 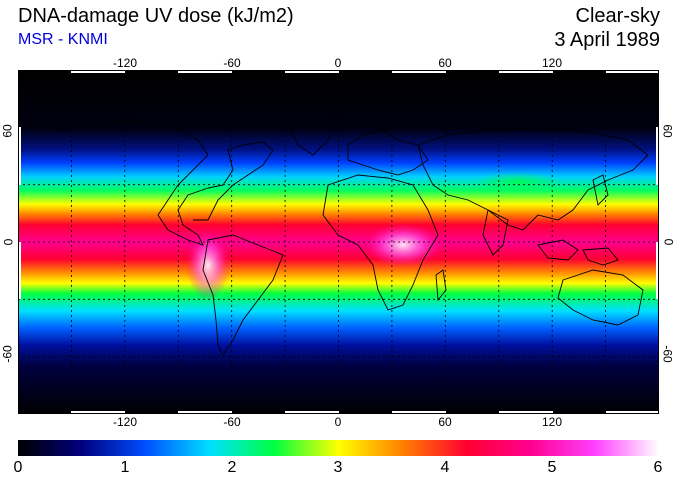 What do you see at coordinates (445, 422) in the screenshot?
I see `lon-tick-bottom-60: 60` at bounding box center [445, 422].